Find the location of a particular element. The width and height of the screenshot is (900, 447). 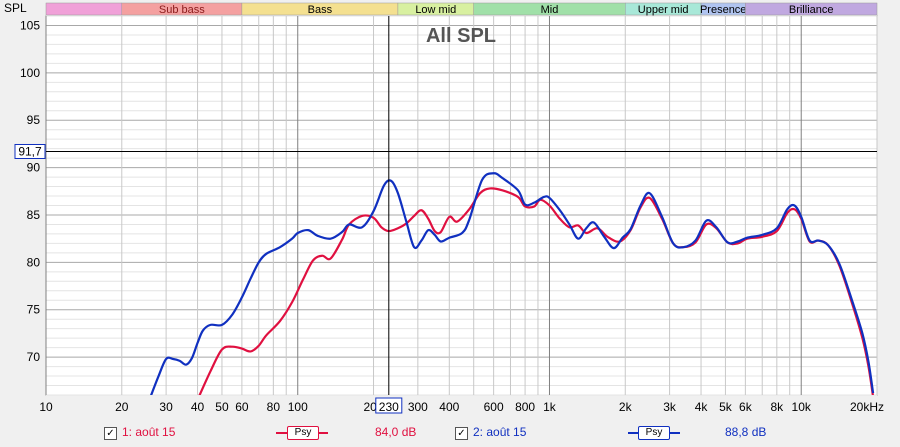

series-1-checkbox: ✓ is located at coordinates (110, 433).